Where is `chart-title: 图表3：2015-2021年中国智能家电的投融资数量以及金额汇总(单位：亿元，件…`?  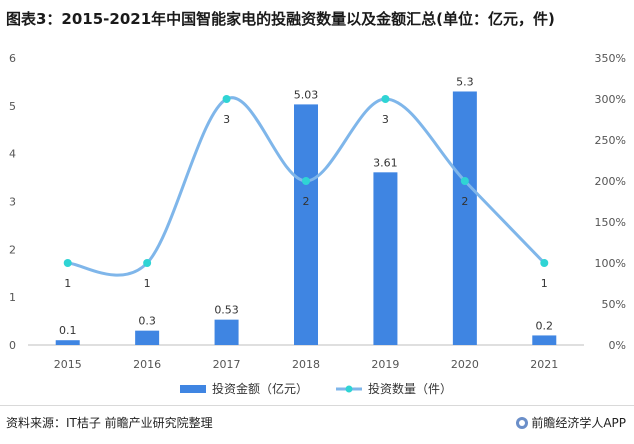 chart-title: 图表3：2015-2021年中国智能家电的投融资数量以及金额汇总(单位：亿元，件… is located at coordinates (280, 19).